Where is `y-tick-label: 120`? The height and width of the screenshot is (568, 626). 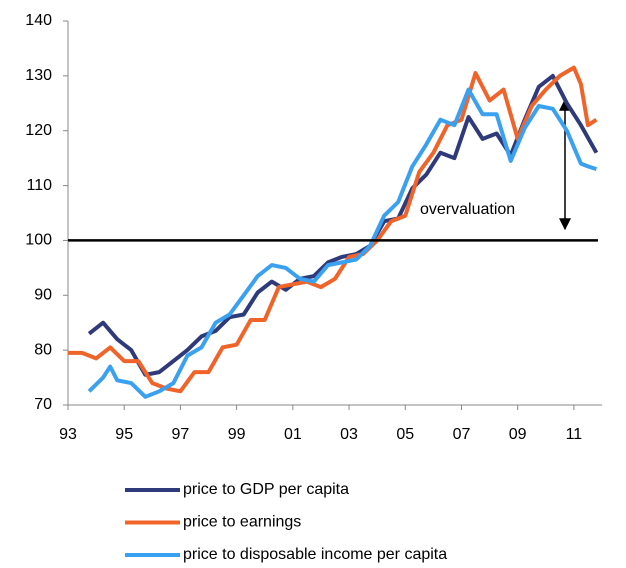
y-tick-label: 120 is located at coordinates (38, 130).